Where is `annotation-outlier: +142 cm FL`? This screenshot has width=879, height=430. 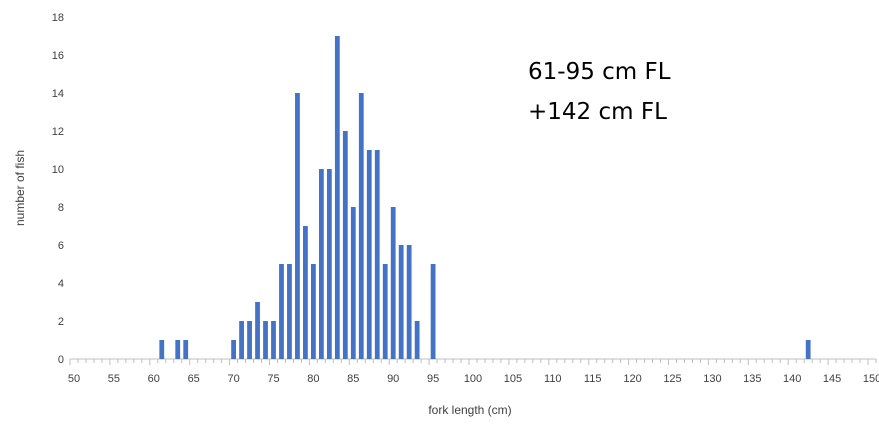
annotation-outlier: +142 cm FL is located at coordinates (597, 112).